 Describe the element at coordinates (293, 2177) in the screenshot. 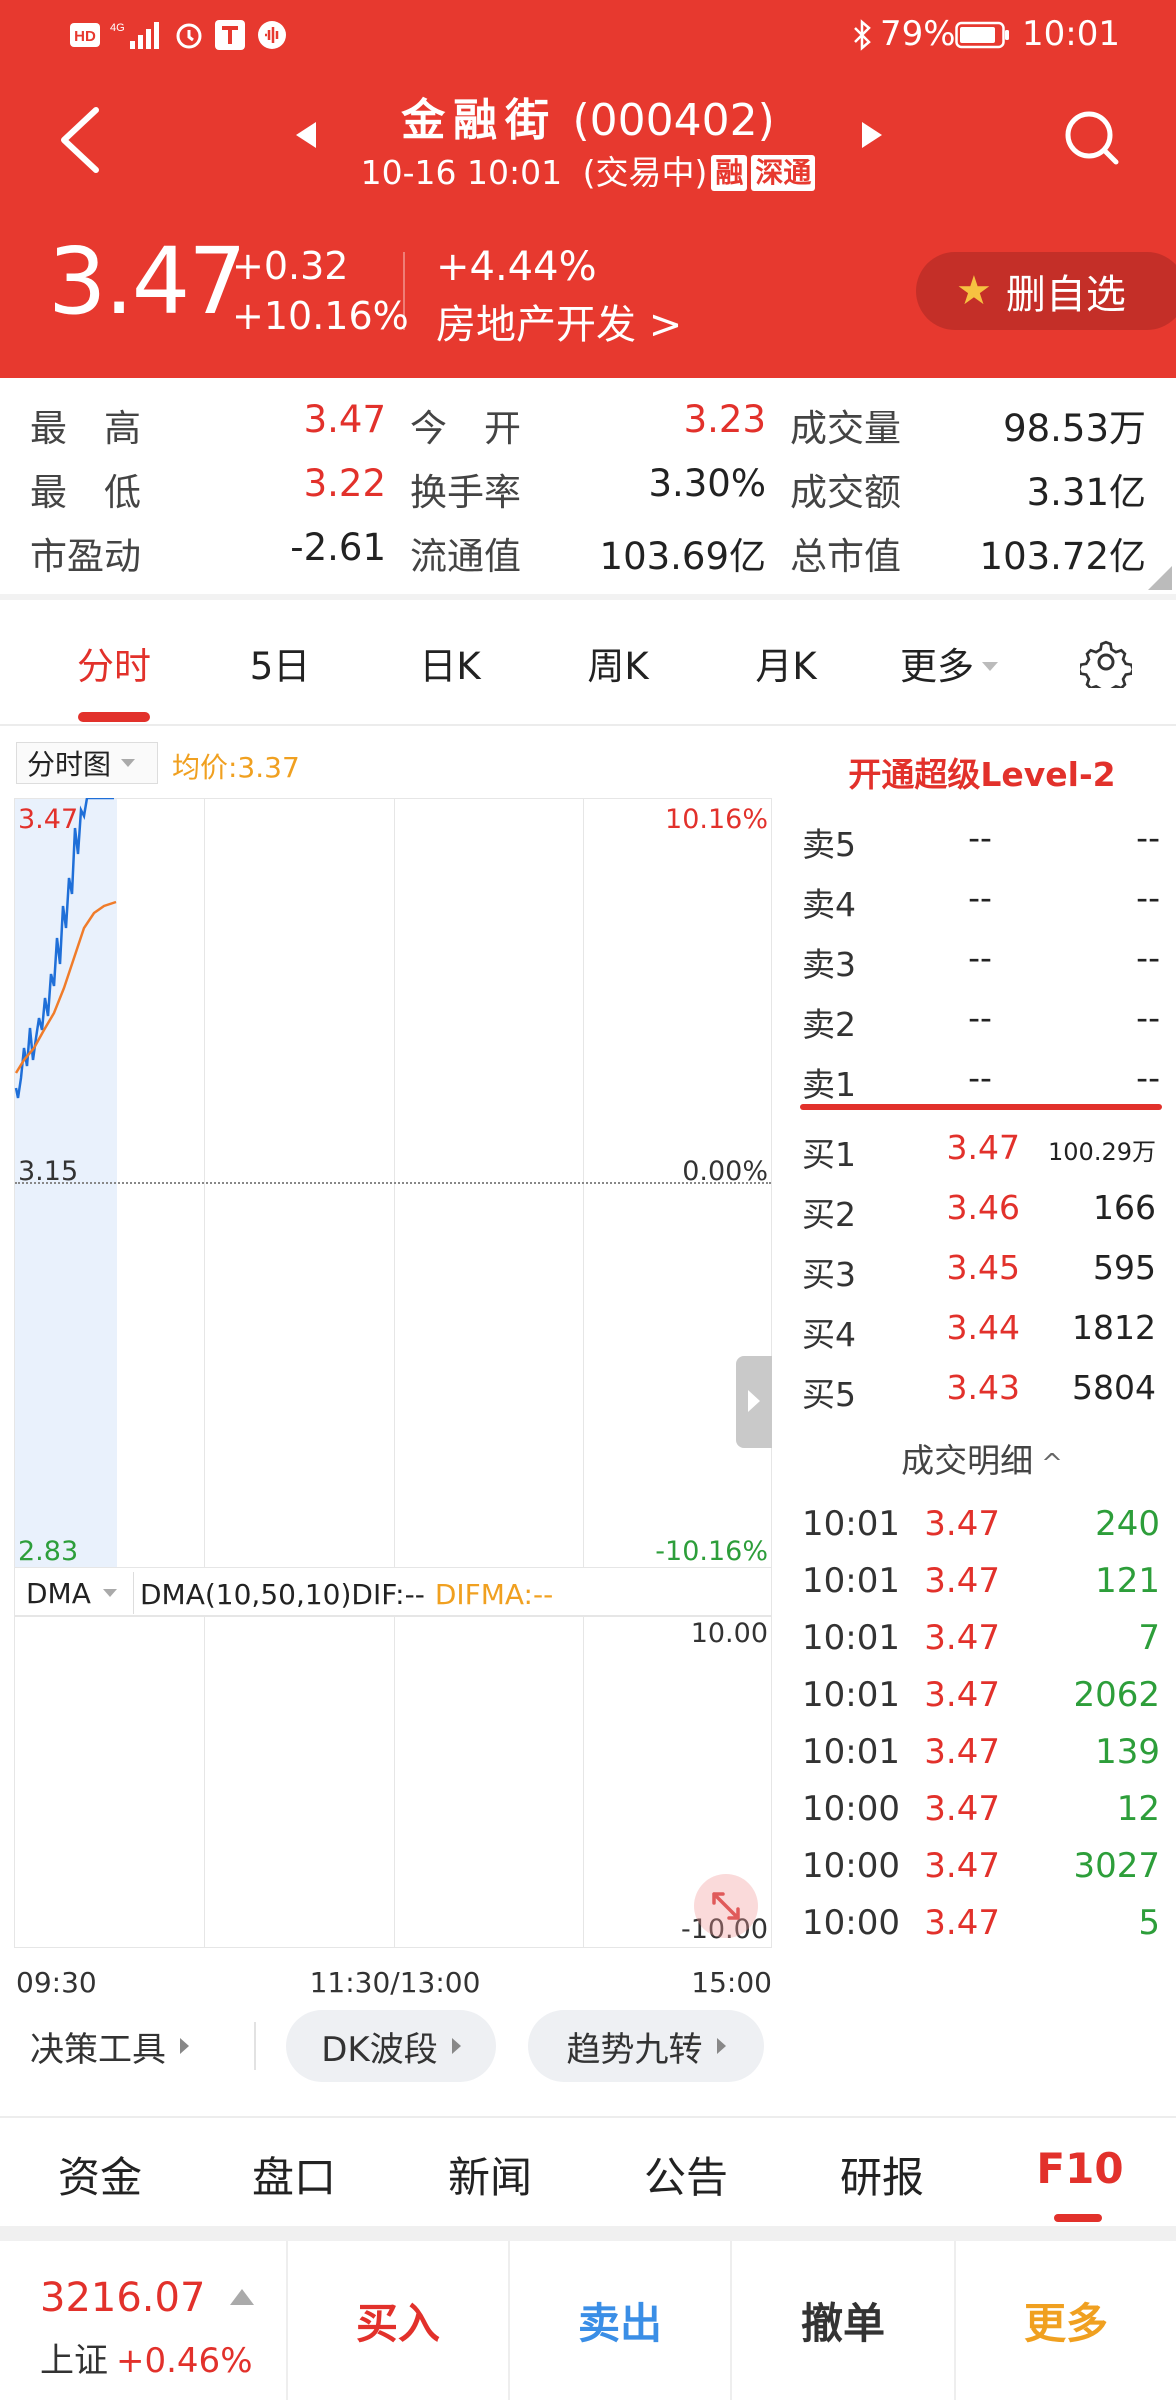

I see `tab-order-book: 盘口` at that location.